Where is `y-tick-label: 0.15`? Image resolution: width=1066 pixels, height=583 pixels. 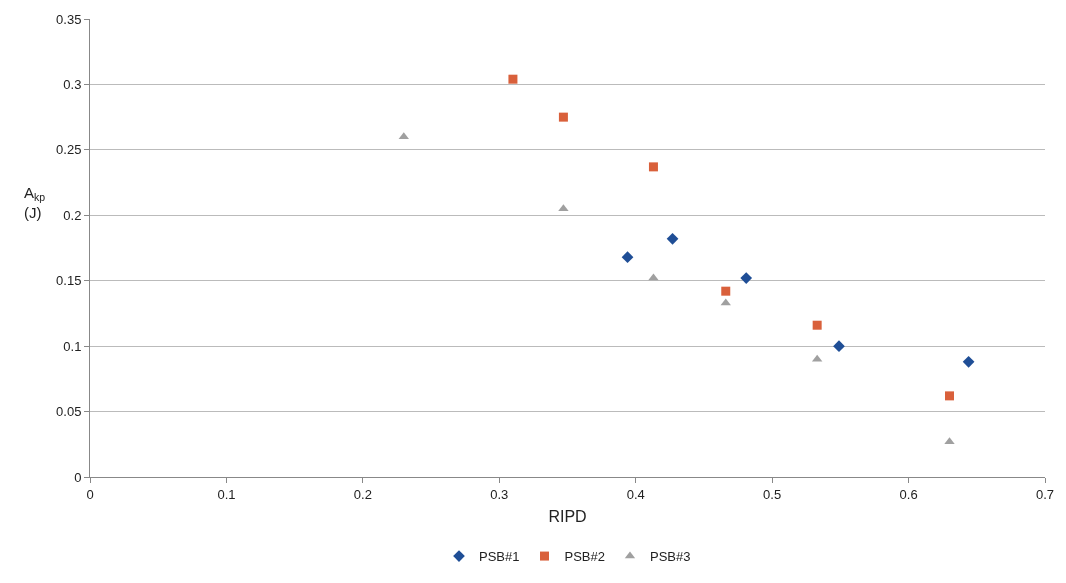 y-tick-label: 0.15 is located at coordinates (69, 281).